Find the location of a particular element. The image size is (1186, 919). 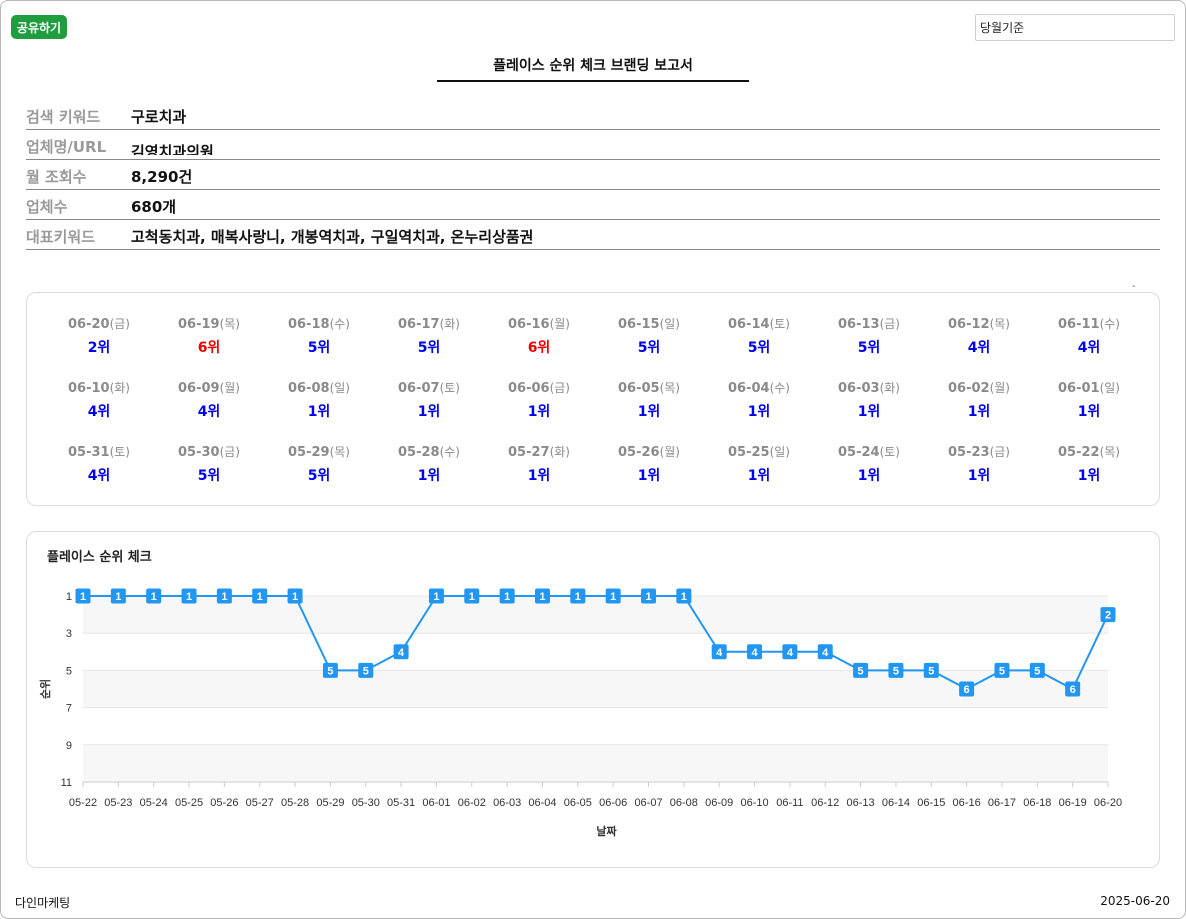

rank-date-text: 06-19 is located at coordinates (199, 324).